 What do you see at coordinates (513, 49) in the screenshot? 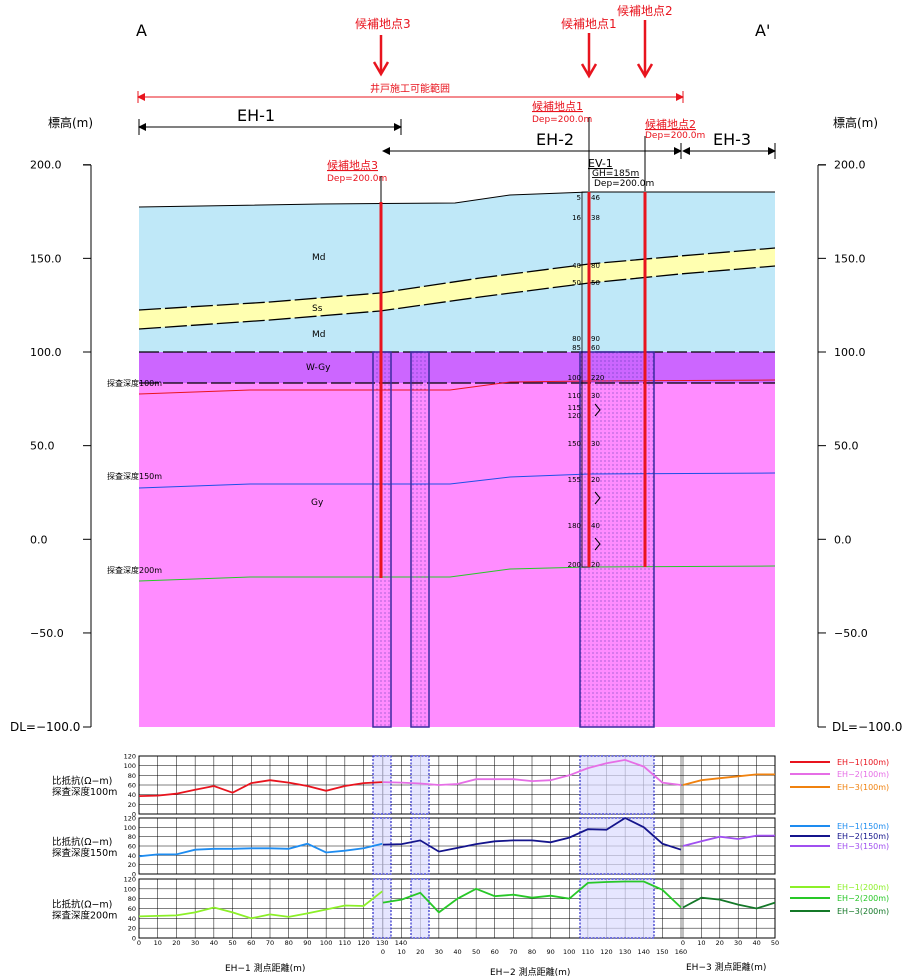
I see `candidate-arrows` at bounding box center [513, 49].